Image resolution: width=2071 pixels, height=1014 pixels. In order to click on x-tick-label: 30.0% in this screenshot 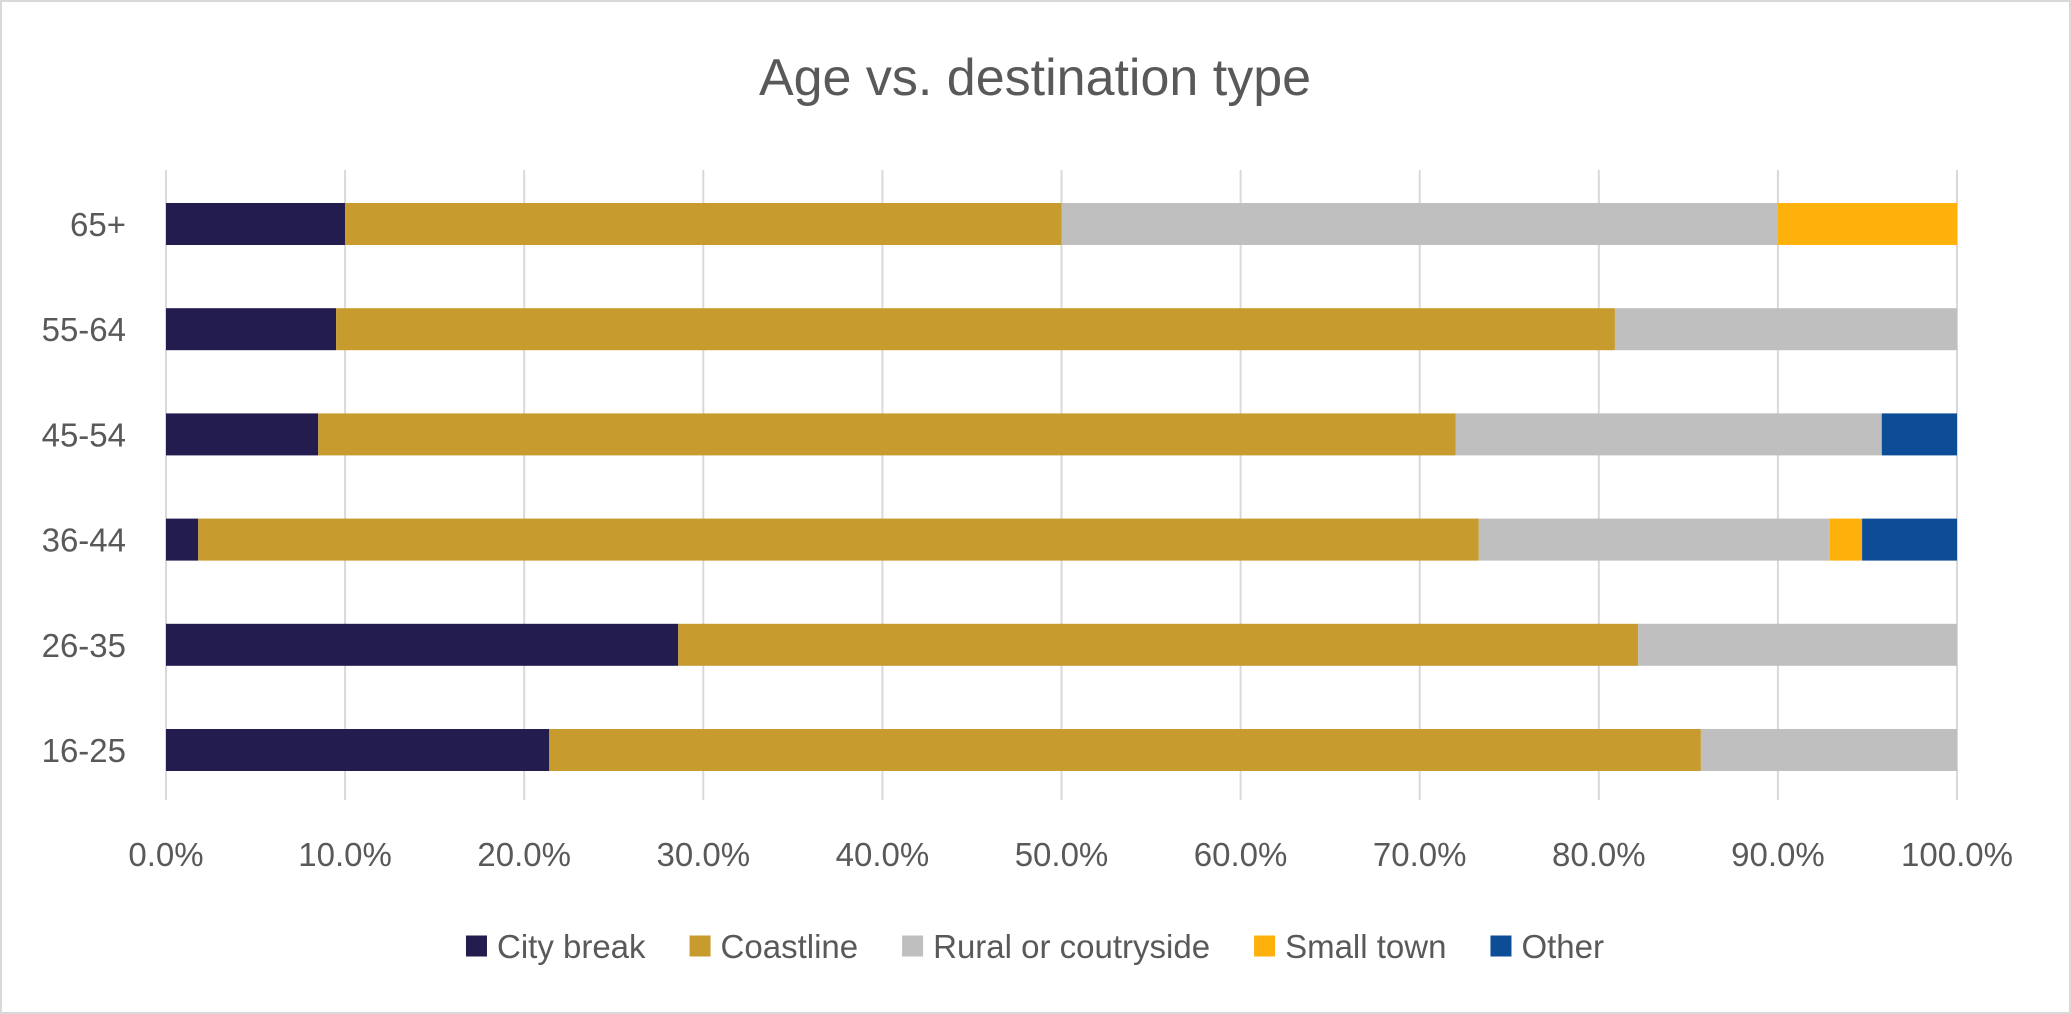, I will do `click(704, 854)`.